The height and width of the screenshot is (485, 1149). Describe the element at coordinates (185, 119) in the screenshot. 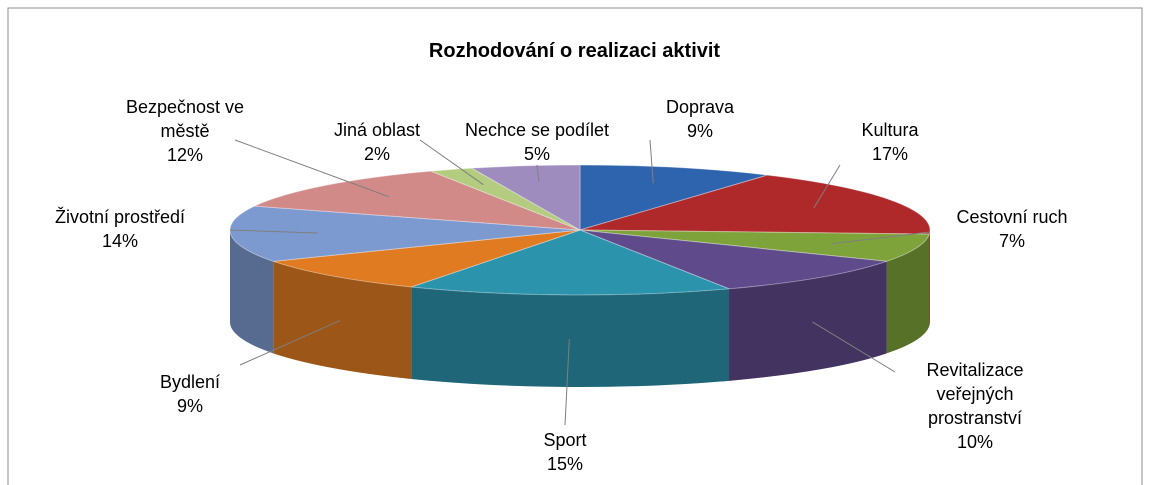

I see `category-label: Bezpečnost ve městě` at that location.